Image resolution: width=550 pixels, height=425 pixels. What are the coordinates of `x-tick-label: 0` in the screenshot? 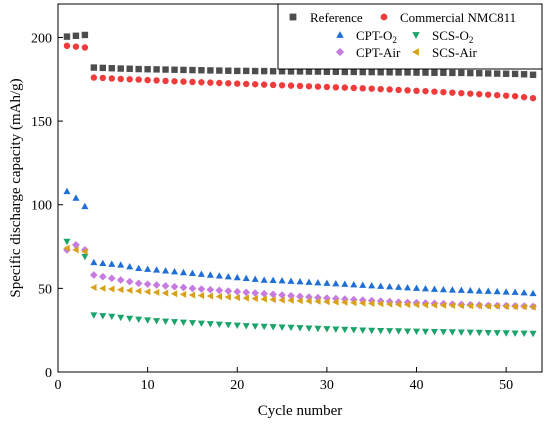 It's located at (58, 385).